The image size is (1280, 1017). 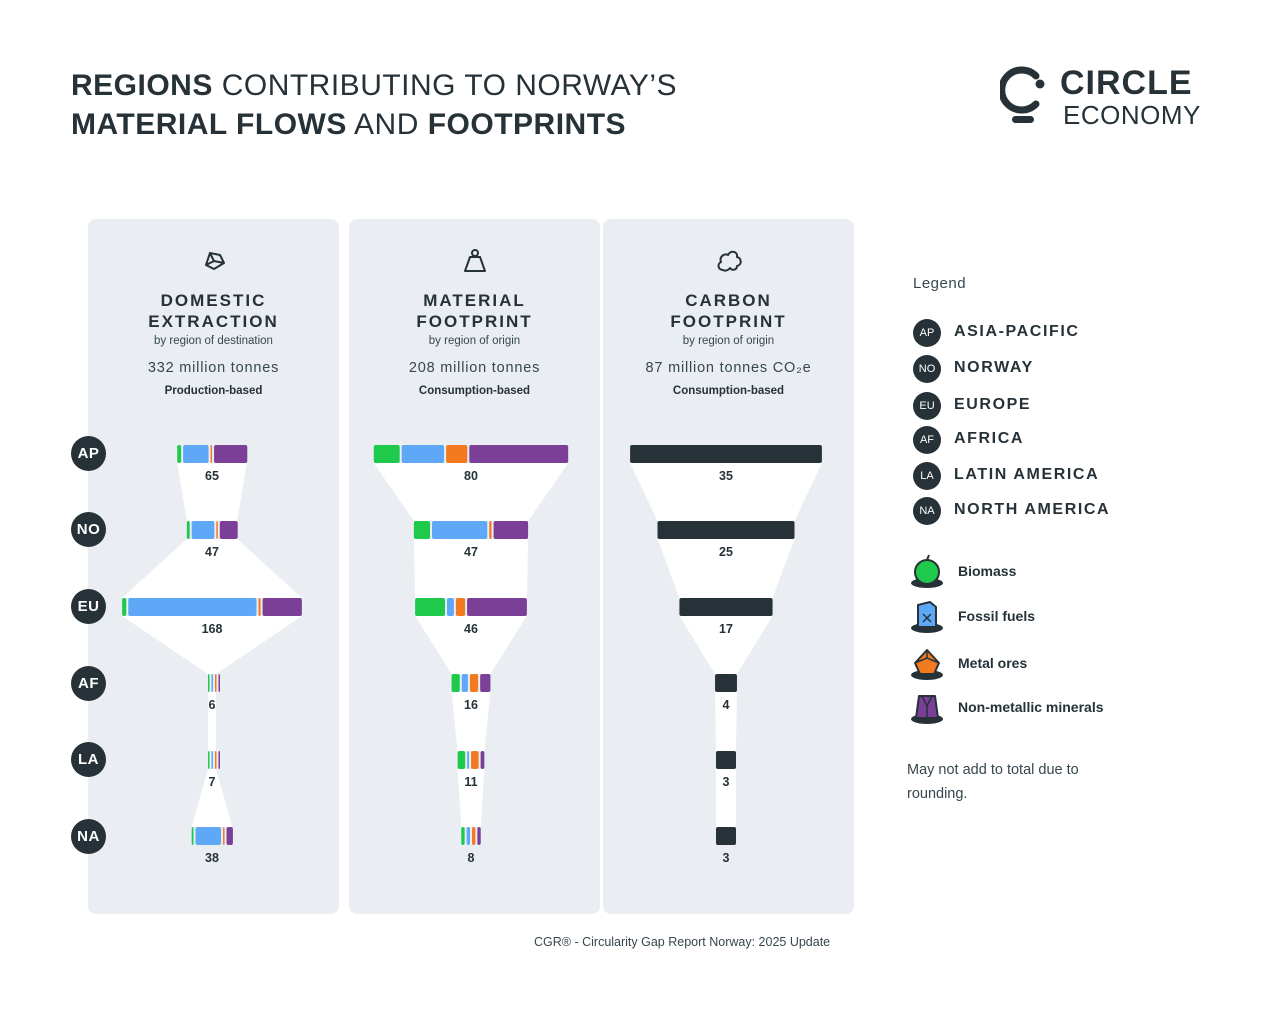 What do you see at coordinates (214, 261) in the screenshot?
I see `rock-icon` at bounding box center [214, 261].